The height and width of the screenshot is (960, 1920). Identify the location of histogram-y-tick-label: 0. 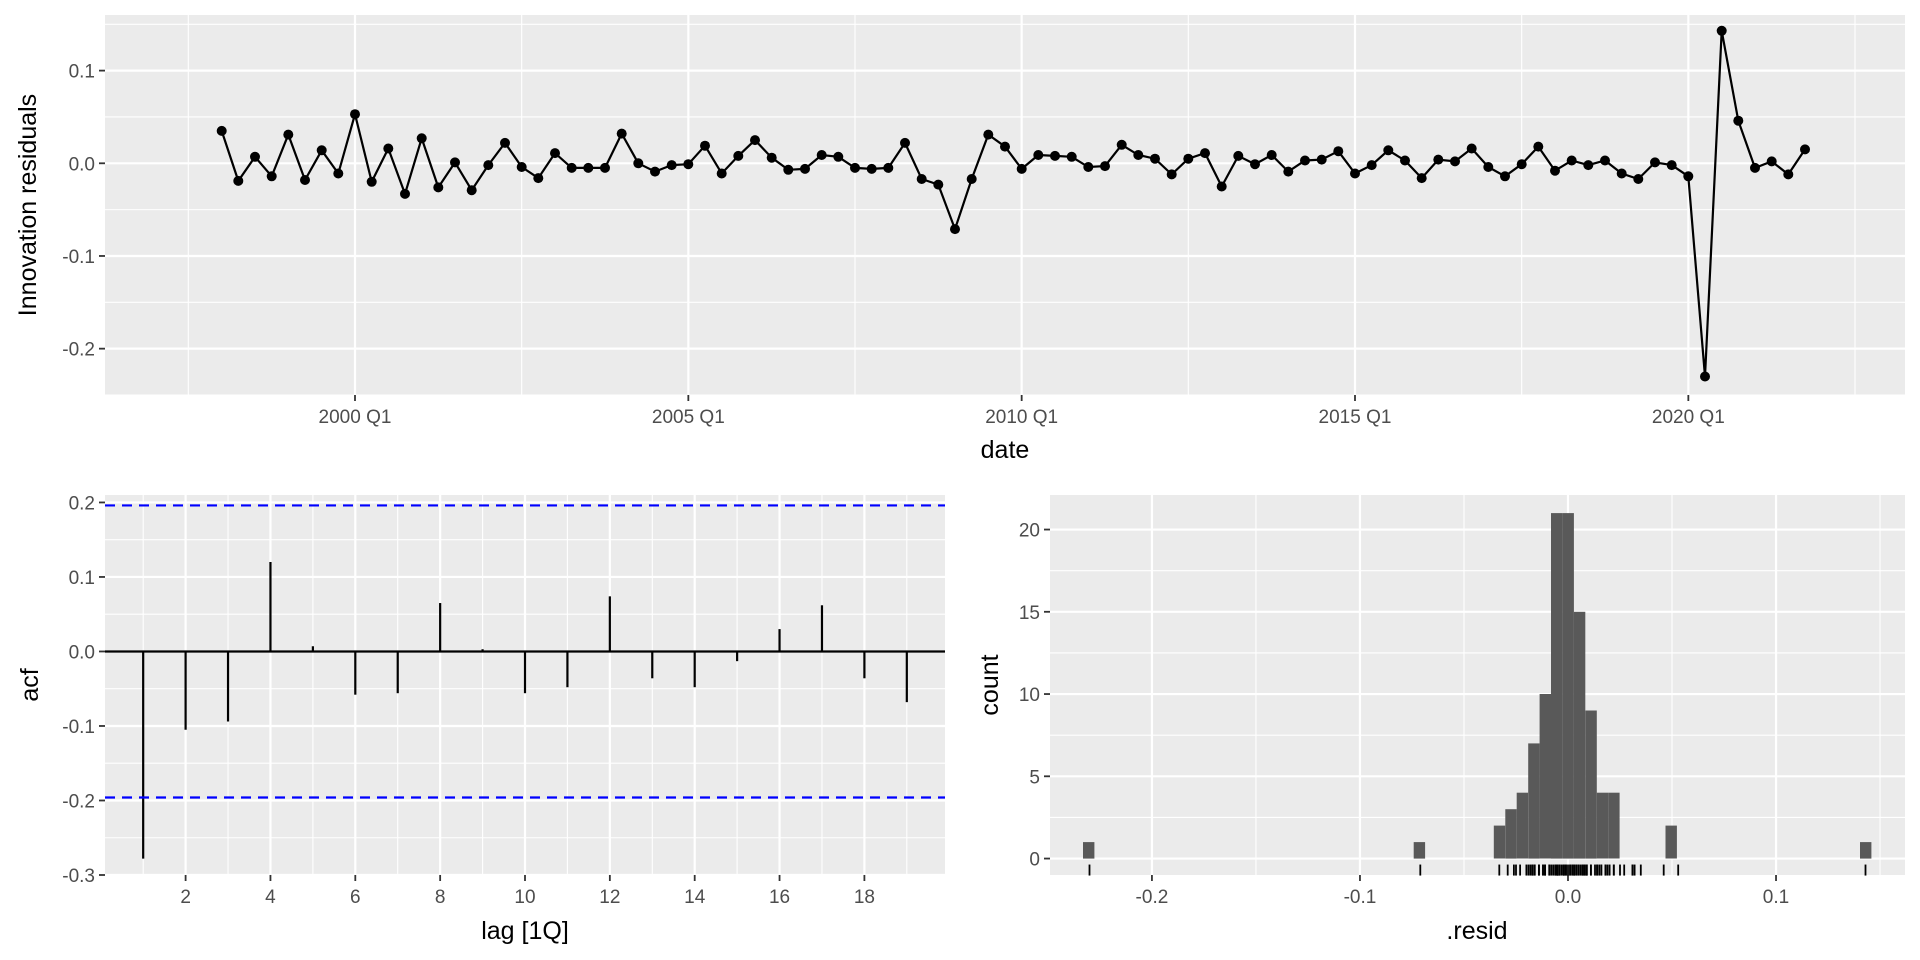
(1034, 860).